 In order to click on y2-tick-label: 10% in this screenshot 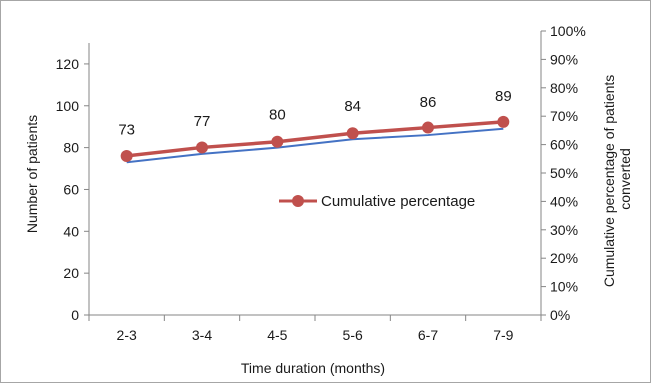, I will do `click(564, 287)`.